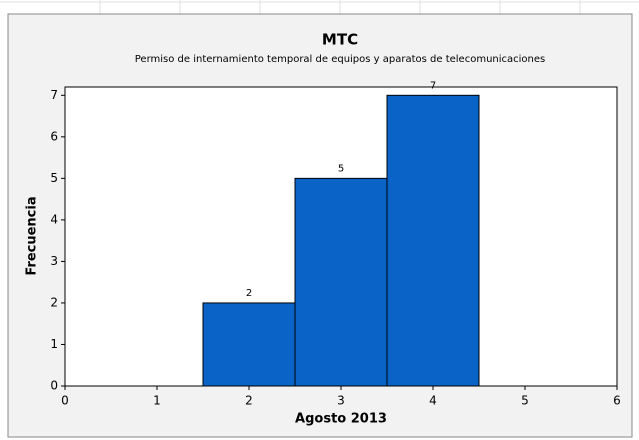 This screenshot has height=440, width=639. What do you see at coordinates (433, 85) in the screenshot?
I see `data-label: 7` at bounding box center [433, 85].